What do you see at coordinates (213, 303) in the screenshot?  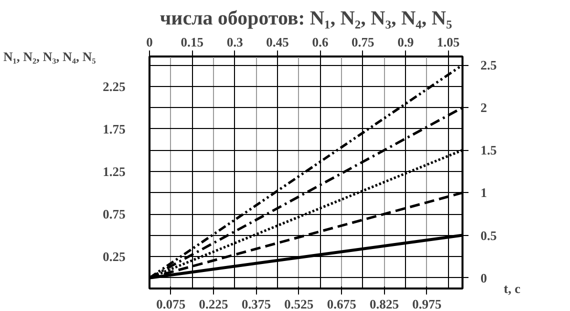 I see `x-tick-label: 0.225` at bounding box center [213, 303].